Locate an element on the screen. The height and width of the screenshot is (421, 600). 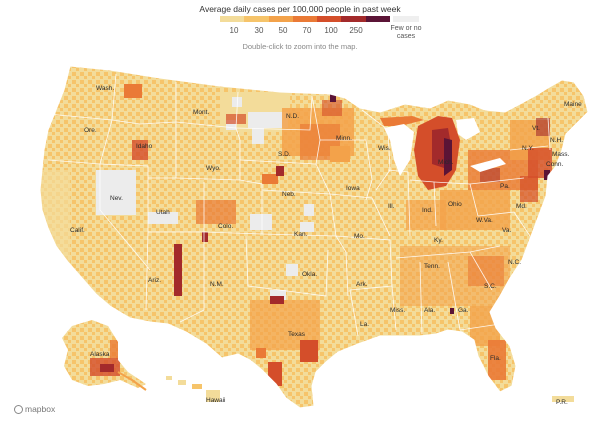
mapbox-logo-icon is located at coordinates (18, 409).